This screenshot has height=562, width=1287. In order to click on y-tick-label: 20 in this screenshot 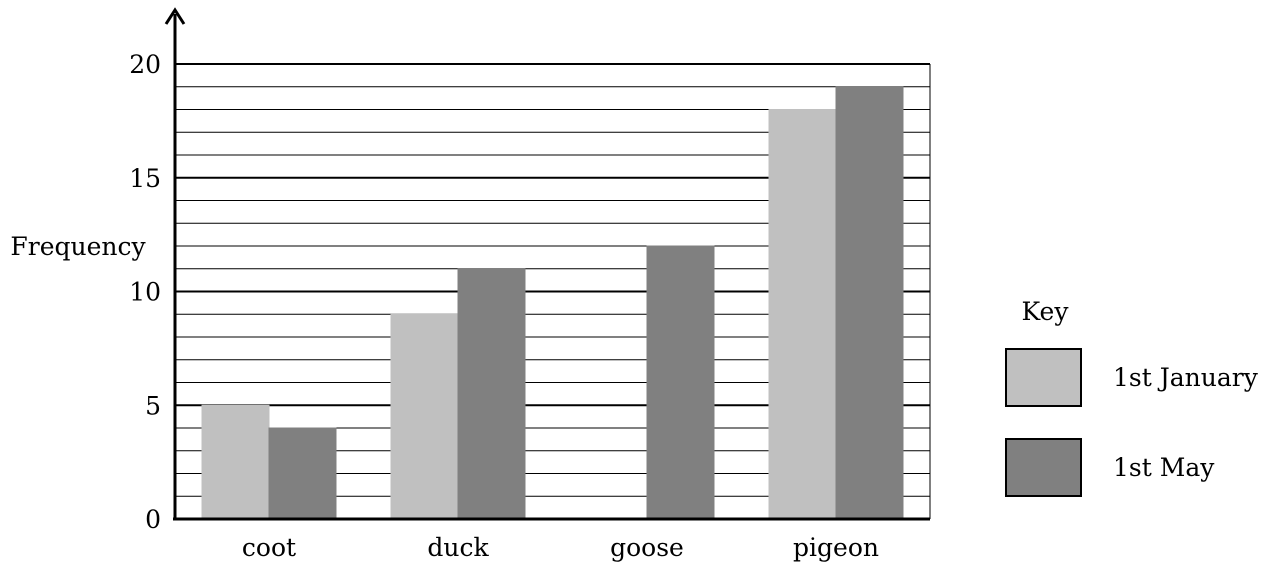, I will do `click(145, 64)`.